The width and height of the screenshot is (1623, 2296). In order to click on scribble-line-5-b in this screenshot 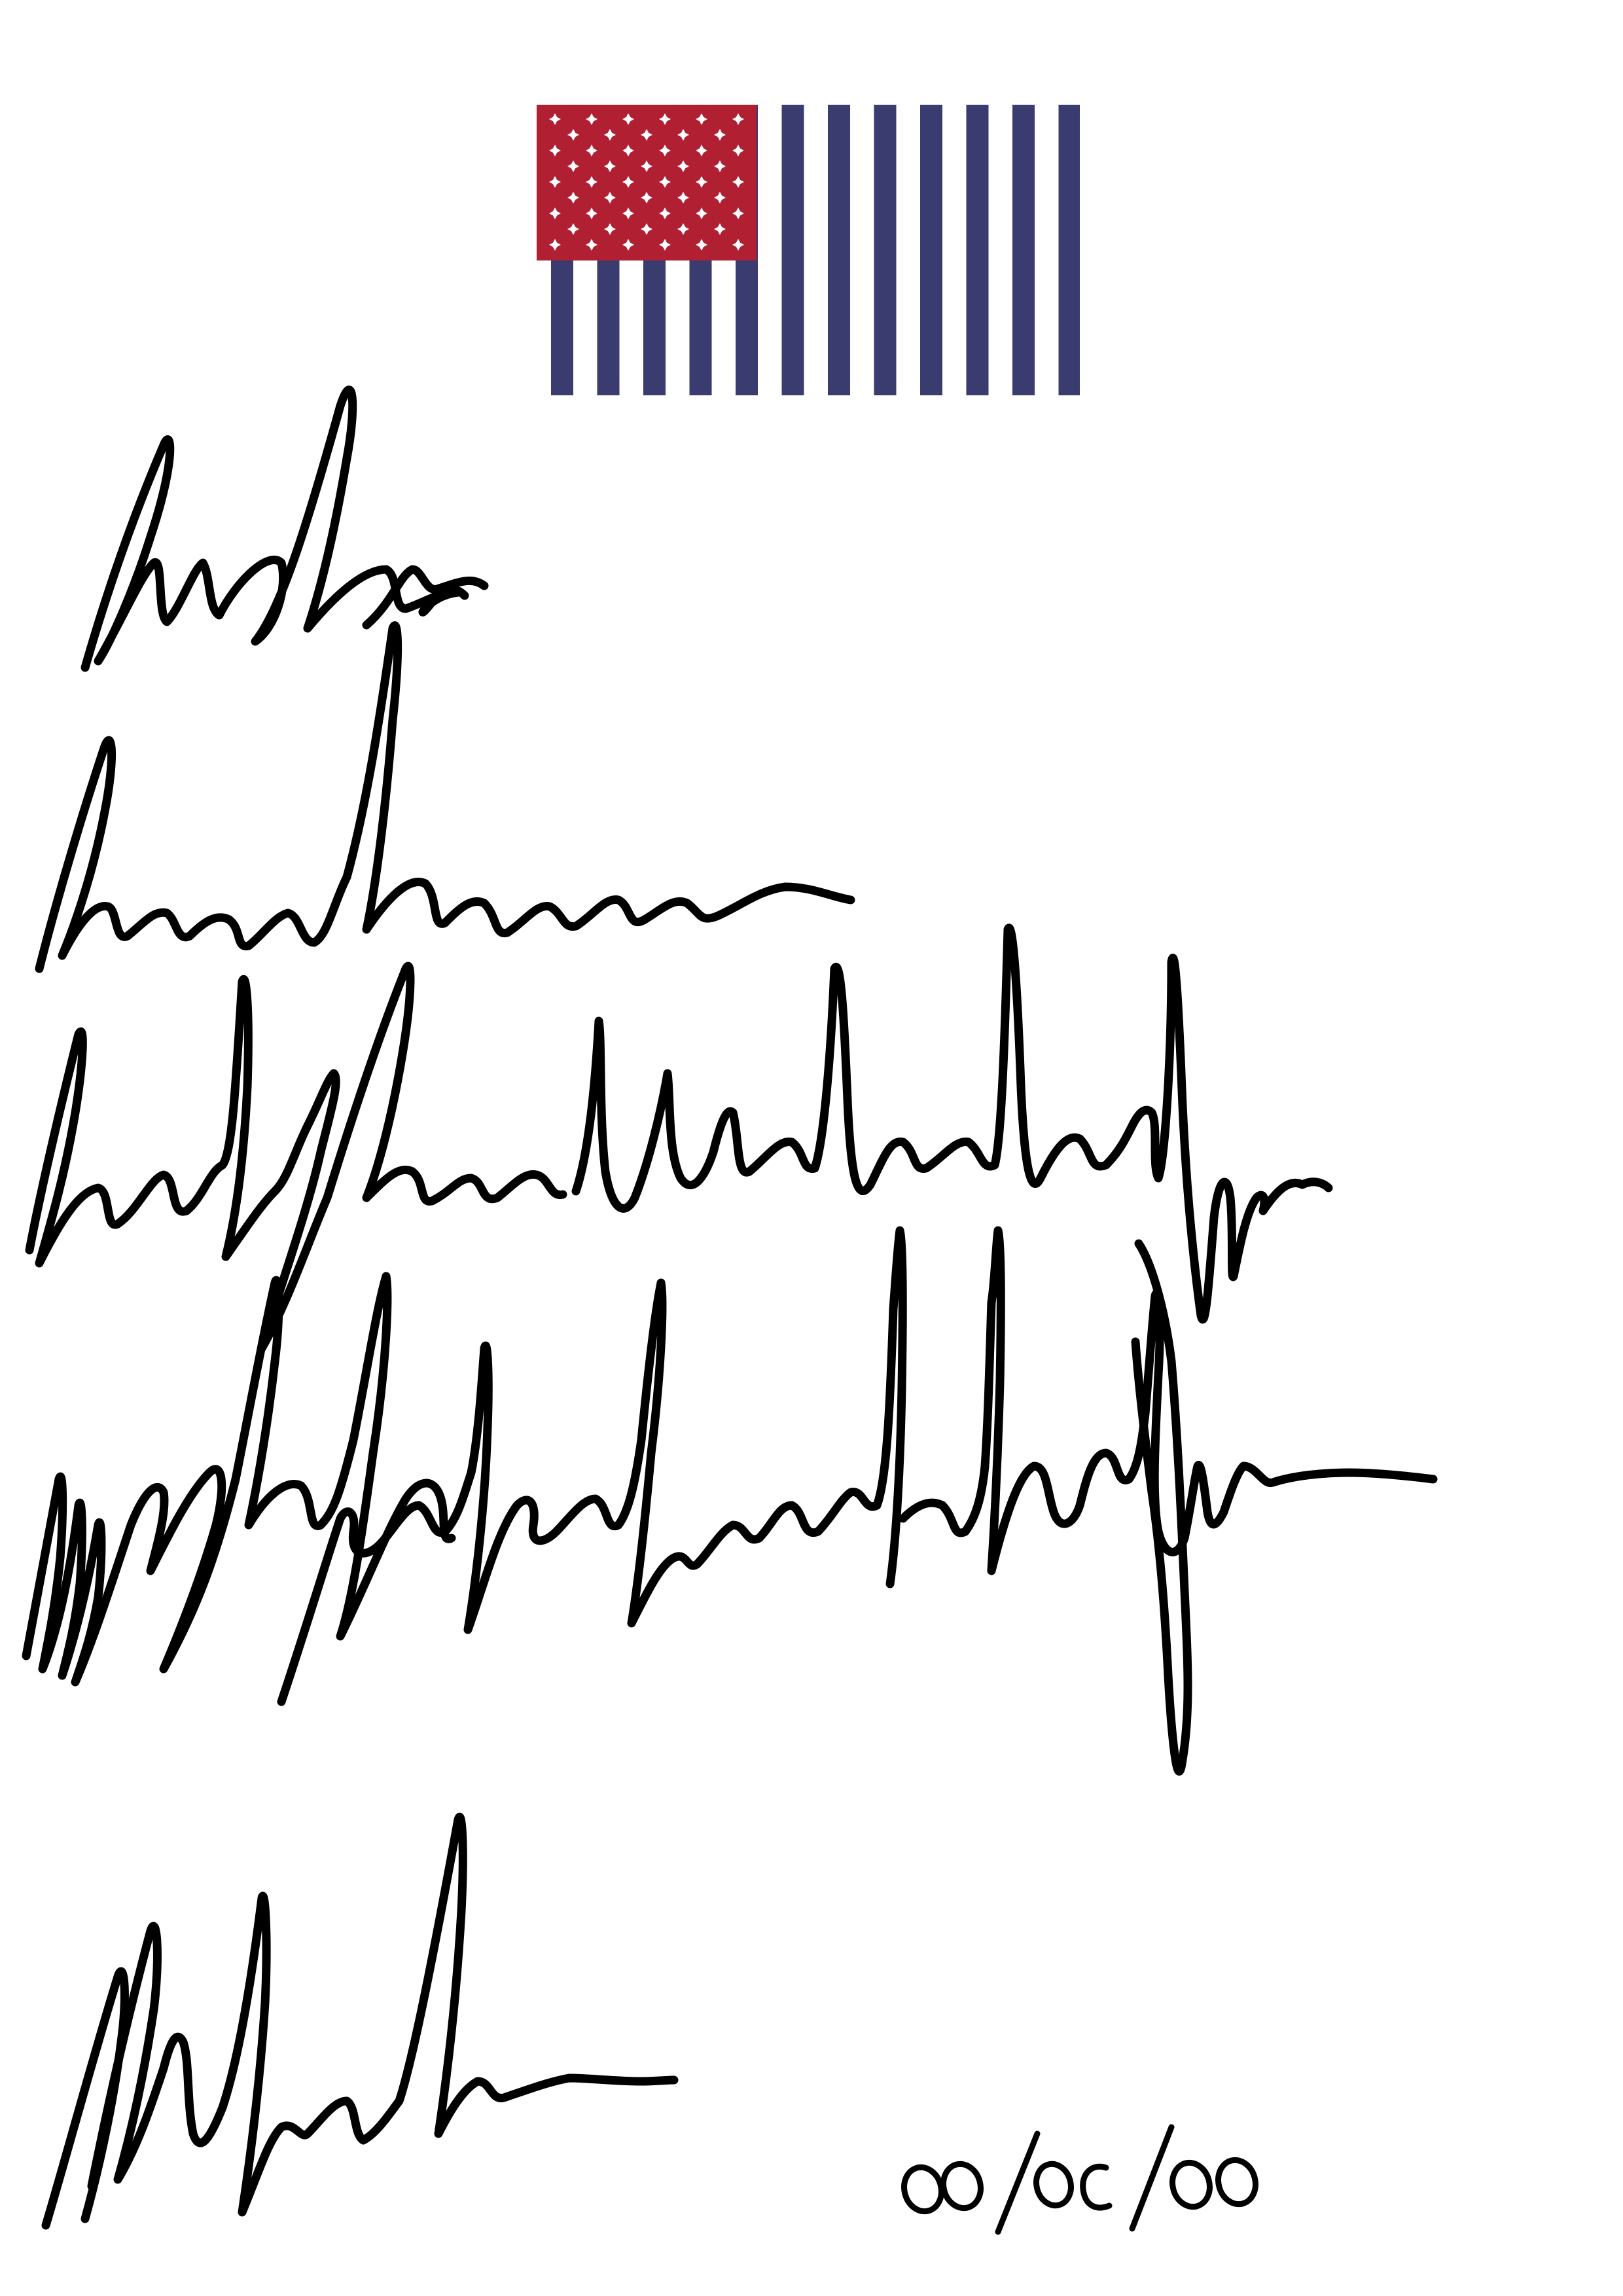, I will do `click(85, 2098)`.